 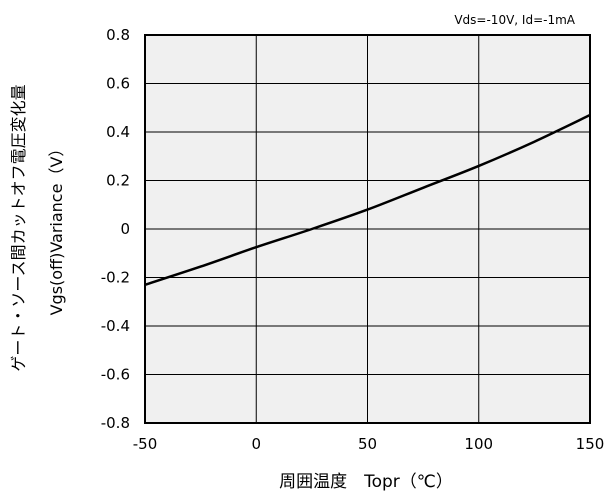 I want to click on y-tick-label: 0.6, so click(x=118, y=84).